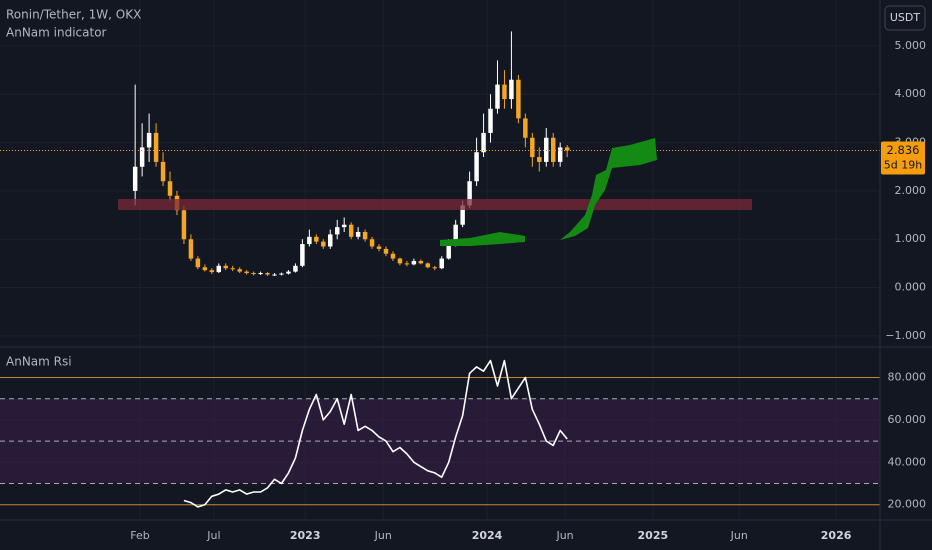 The height and width of the screenshot is (550, 932). I want to click on last-price-label: 2.836, so click(903, 150).